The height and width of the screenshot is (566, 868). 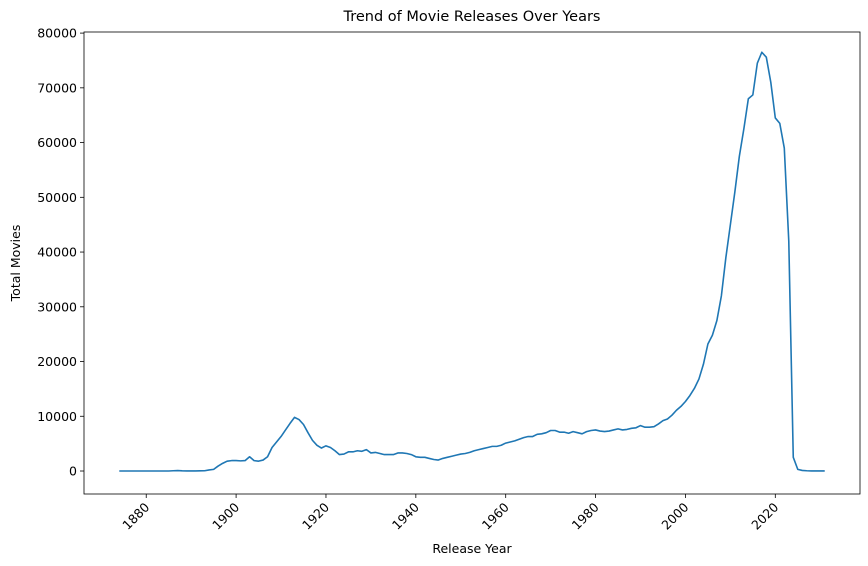 What do you see at coordinates (57, 87) in the screenshot?
I see `y-tick-label: 70000` at bounding box center [57, 87].